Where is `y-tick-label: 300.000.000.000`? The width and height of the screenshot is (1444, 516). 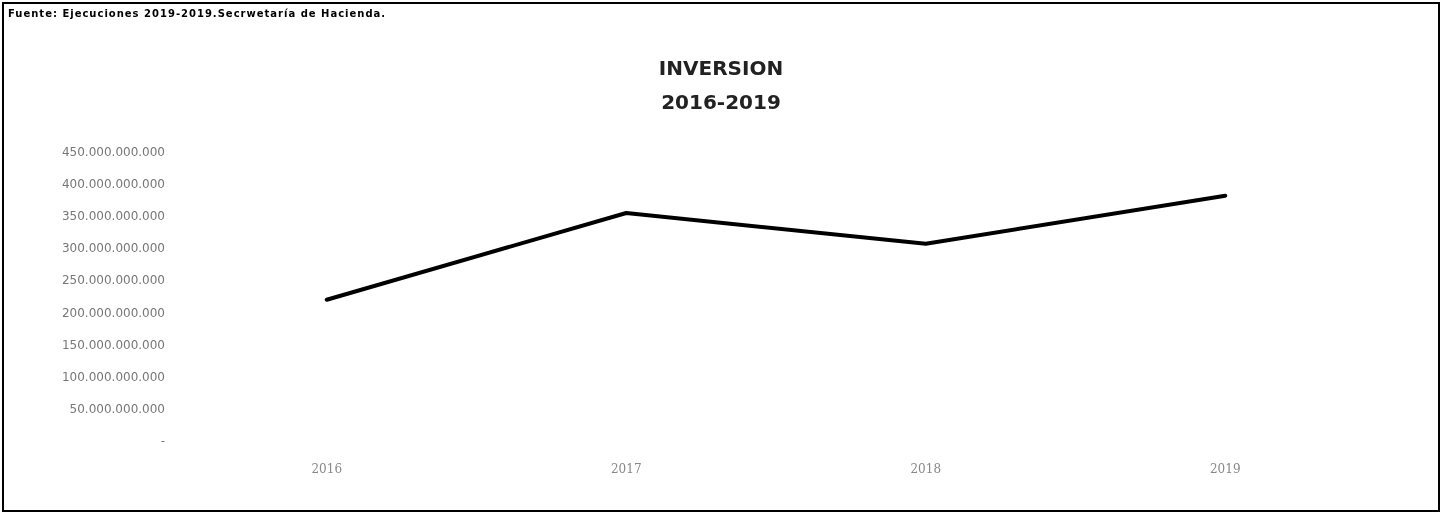
y-tick-label: 300.000.000.000 is located at coordinates (113, 248).